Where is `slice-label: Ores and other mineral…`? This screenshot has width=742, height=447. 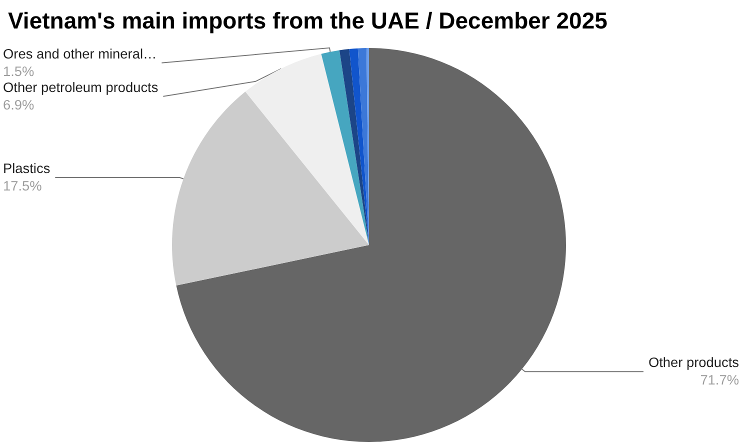 slice-label: Ores and other mineral… is located at coordinates (80, 54).